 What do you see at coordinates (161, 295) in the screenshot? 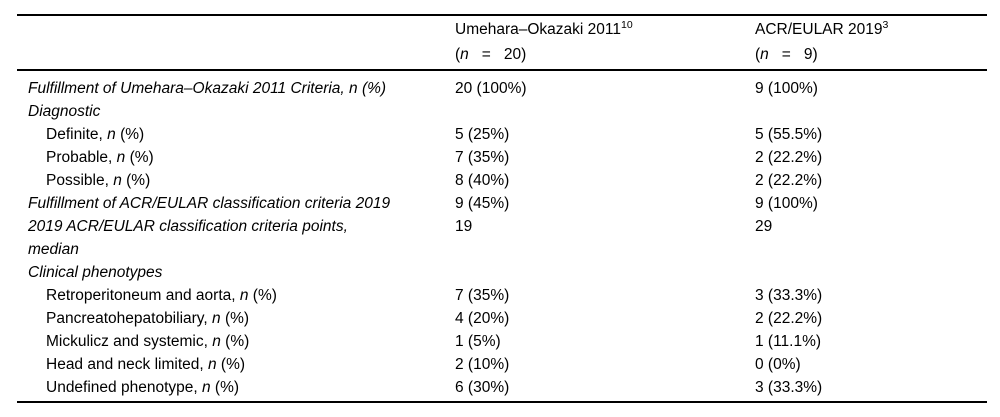
I see `row-label: Retroperitoneum and aorta, n (%)` at bounding box center [161, 295].